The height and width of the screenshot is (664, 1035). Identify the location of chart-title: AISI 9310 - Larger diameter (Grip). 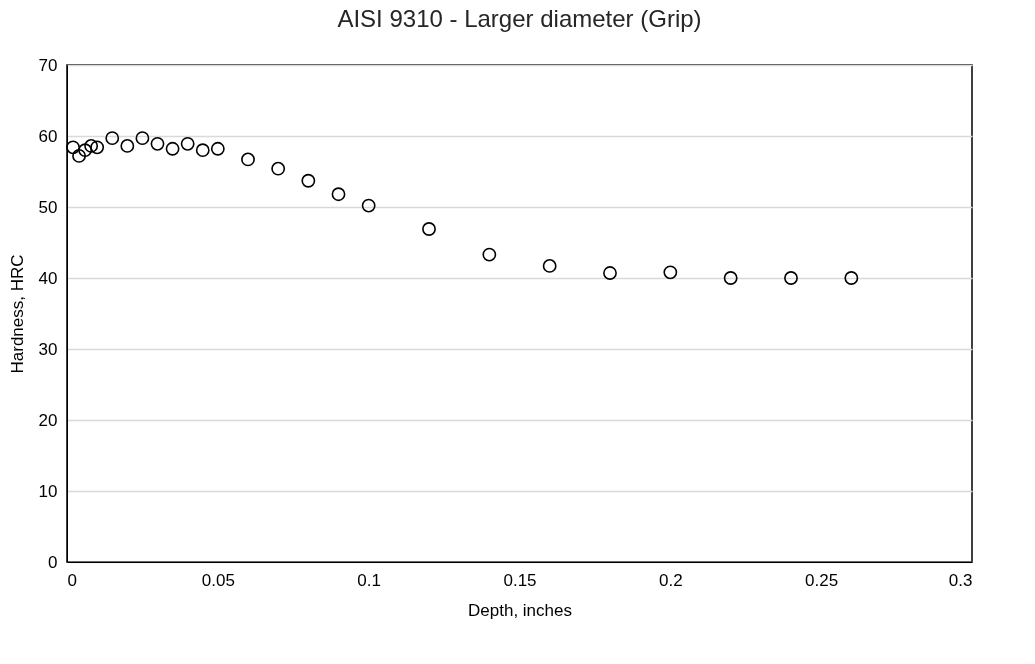
(519, 18).